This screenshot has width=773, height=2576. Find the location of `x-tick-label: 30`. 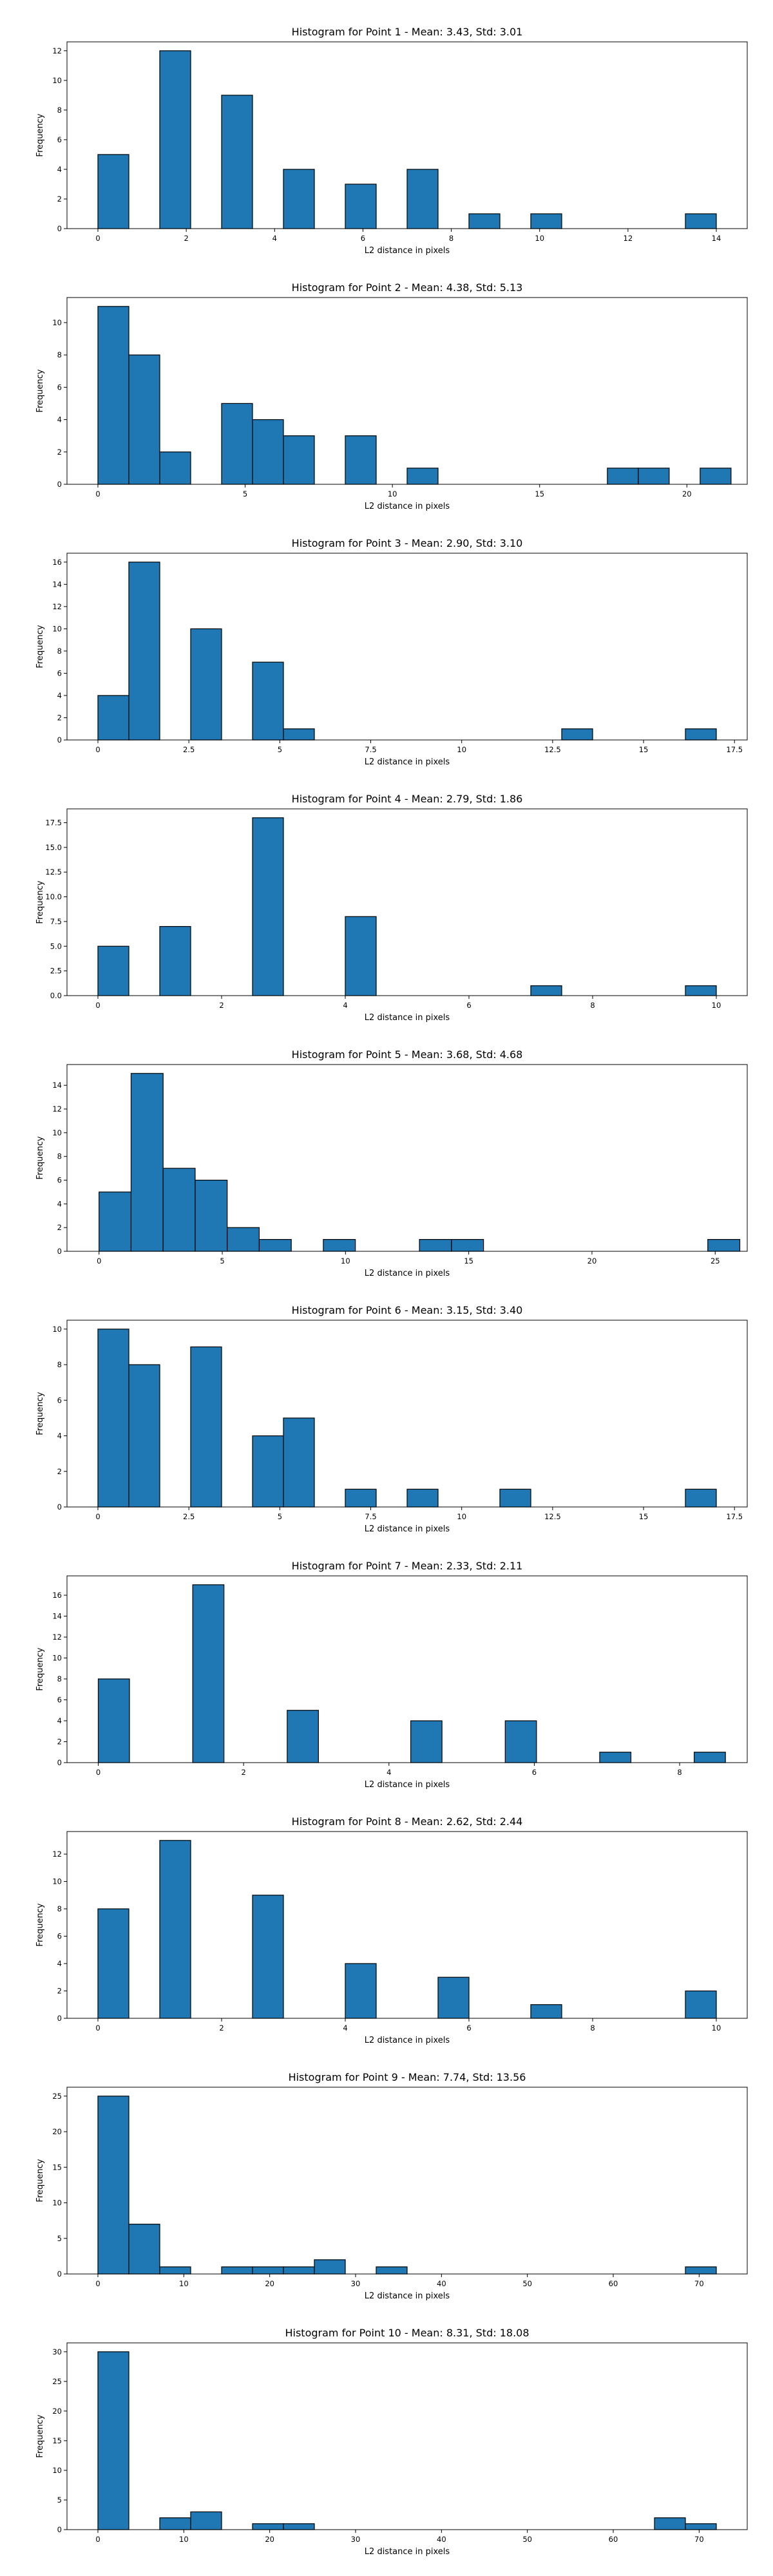

x-tick-label: 30 is located at coordinates (356, 2539).